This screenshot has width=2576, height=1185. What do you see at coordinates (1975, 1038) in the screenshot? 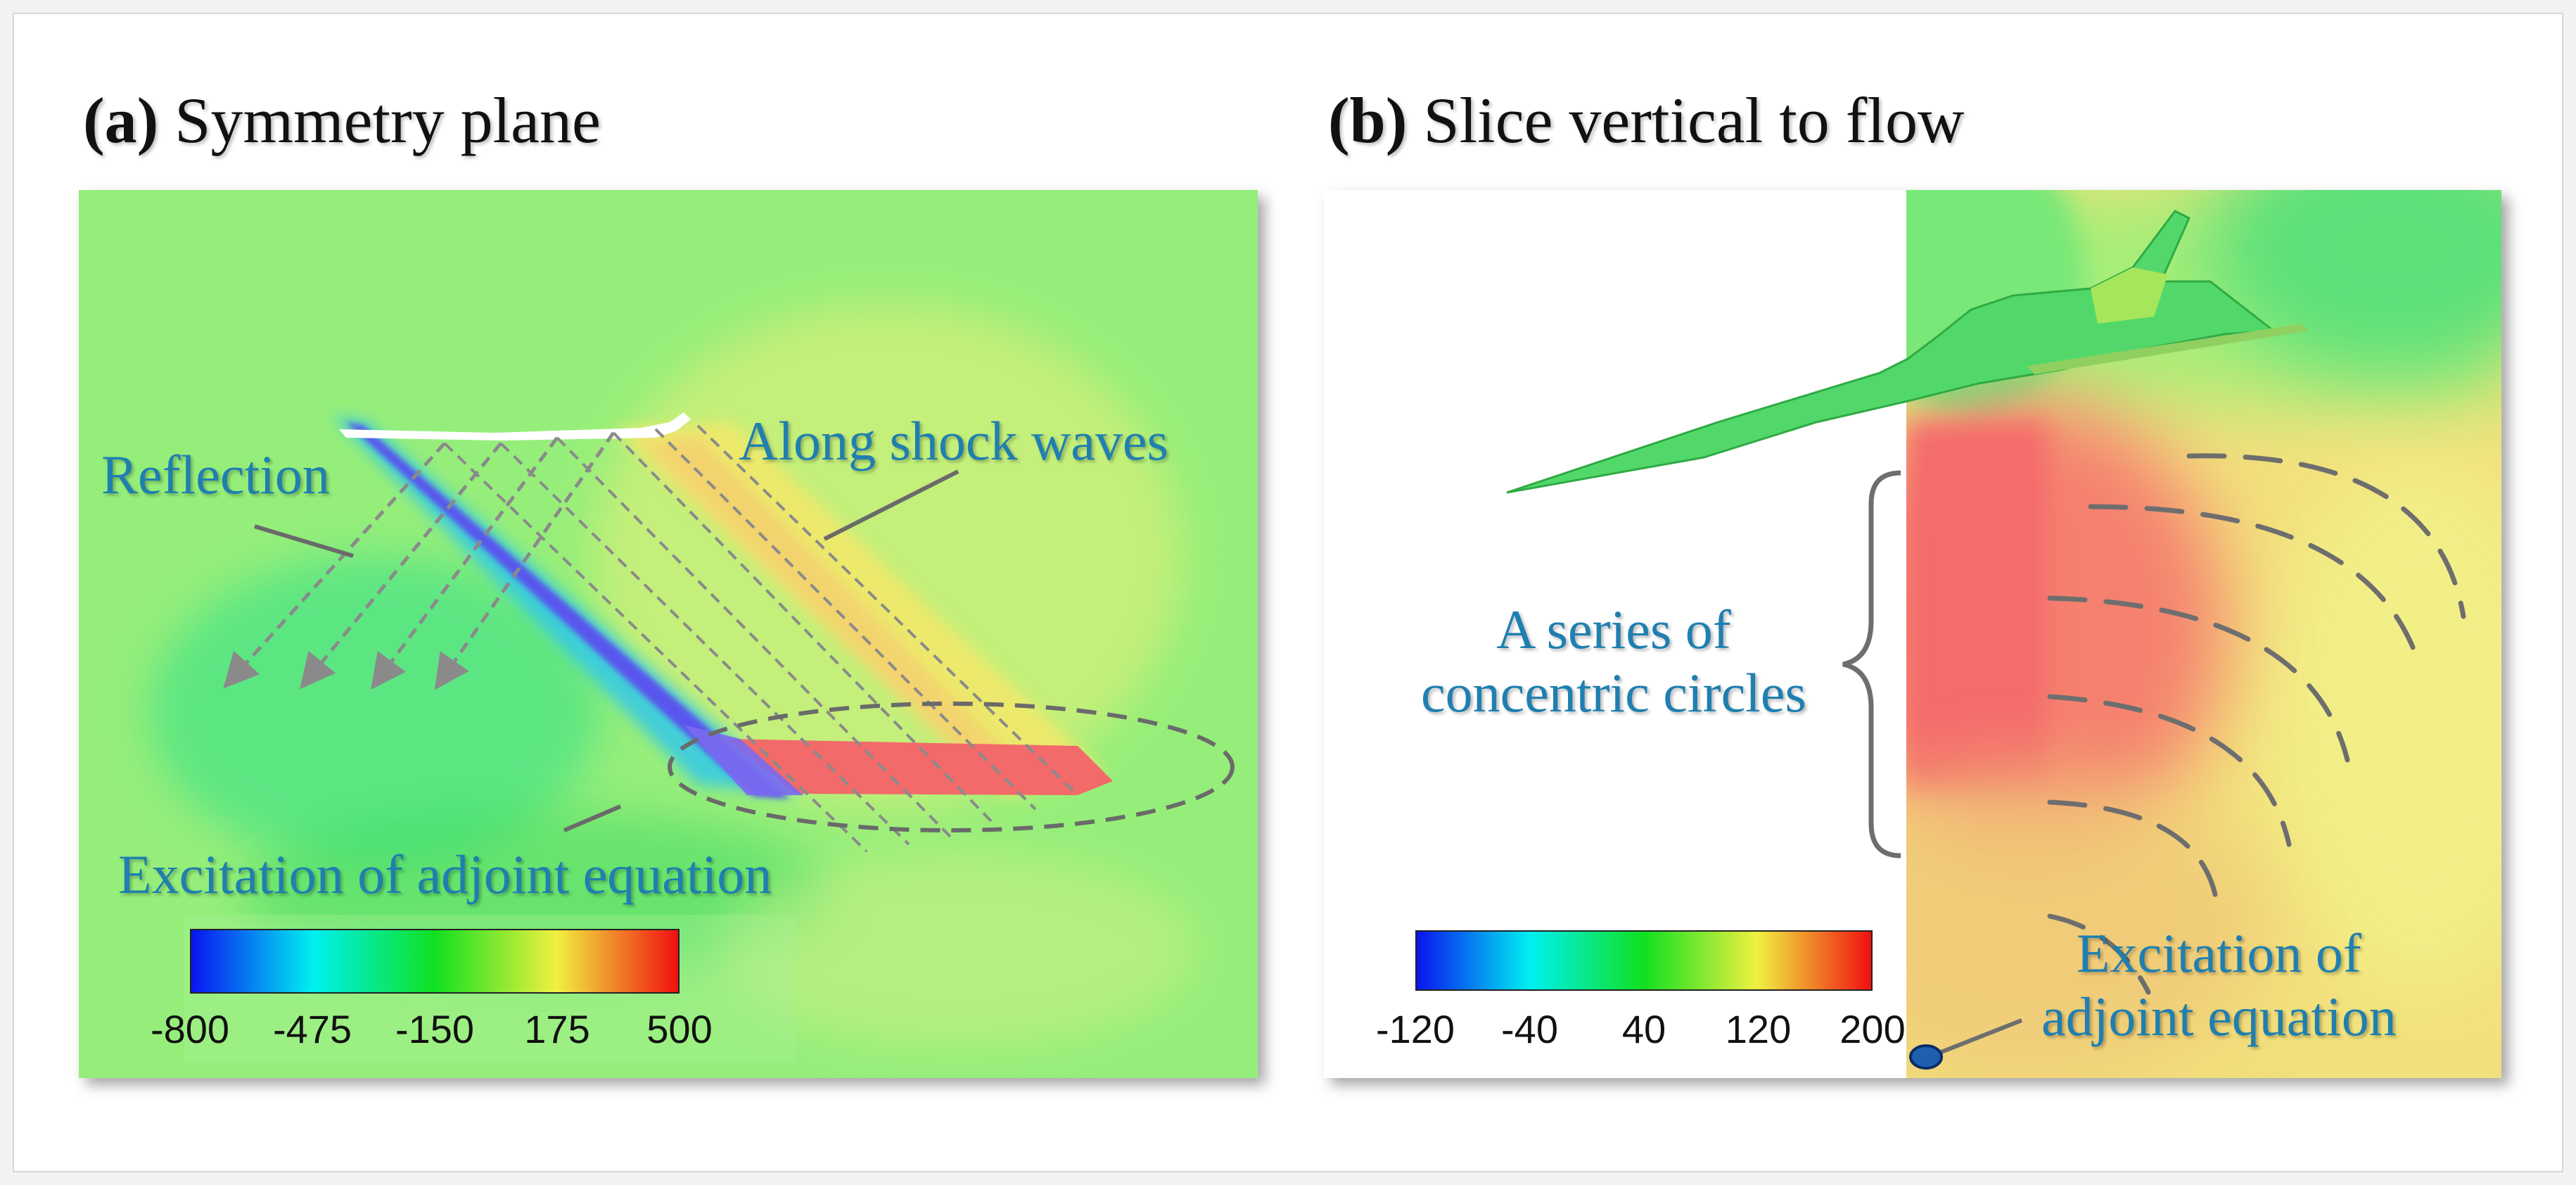
I see `excitation-point-leader-line` at bounding box center [1975, 1038].